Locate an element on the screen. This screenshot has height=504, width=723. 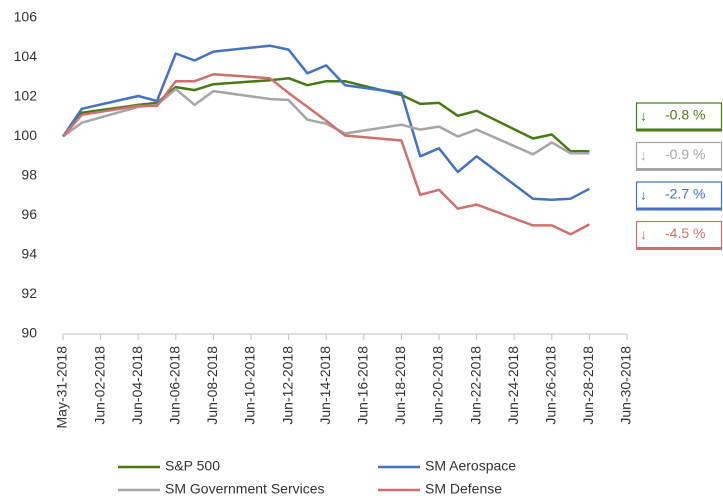
y-tick-label: 96 is located at coordinates (29, 214).